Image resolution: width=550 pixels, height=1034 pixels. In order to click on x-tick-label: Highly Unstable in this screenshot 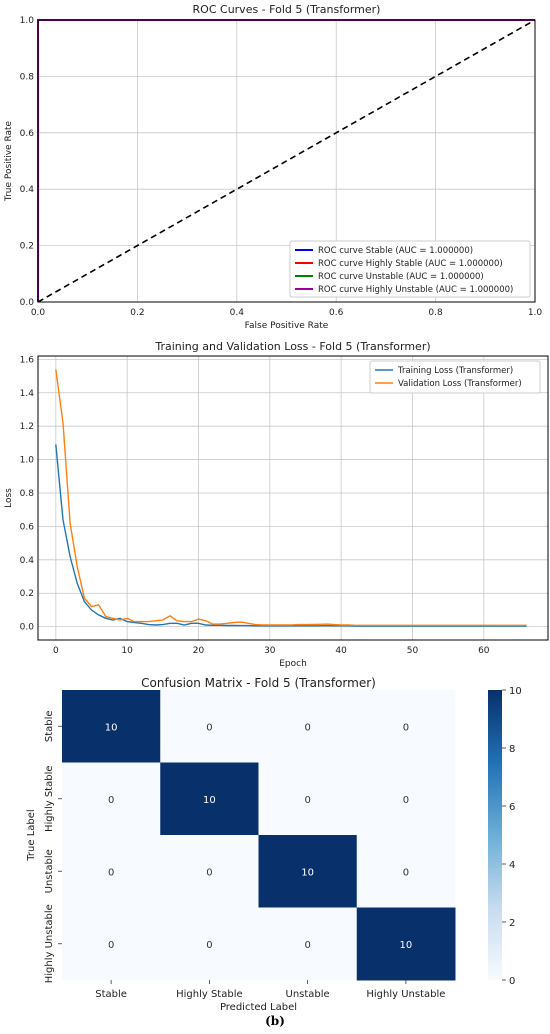, I will do `click(405, 994)`.